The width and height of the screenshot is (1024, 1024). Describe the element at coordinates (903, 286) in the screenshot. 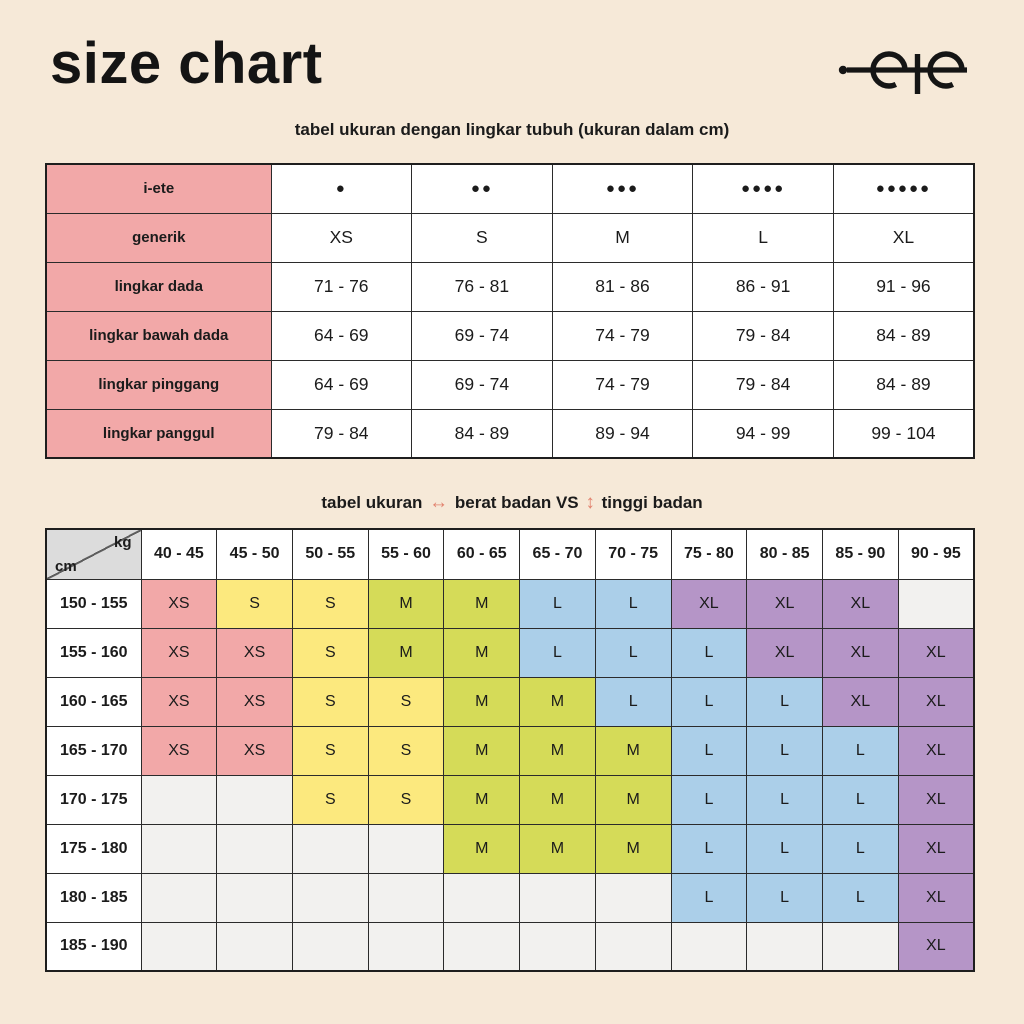

I see `measurement-value-cell: 91 - 96` at that location.